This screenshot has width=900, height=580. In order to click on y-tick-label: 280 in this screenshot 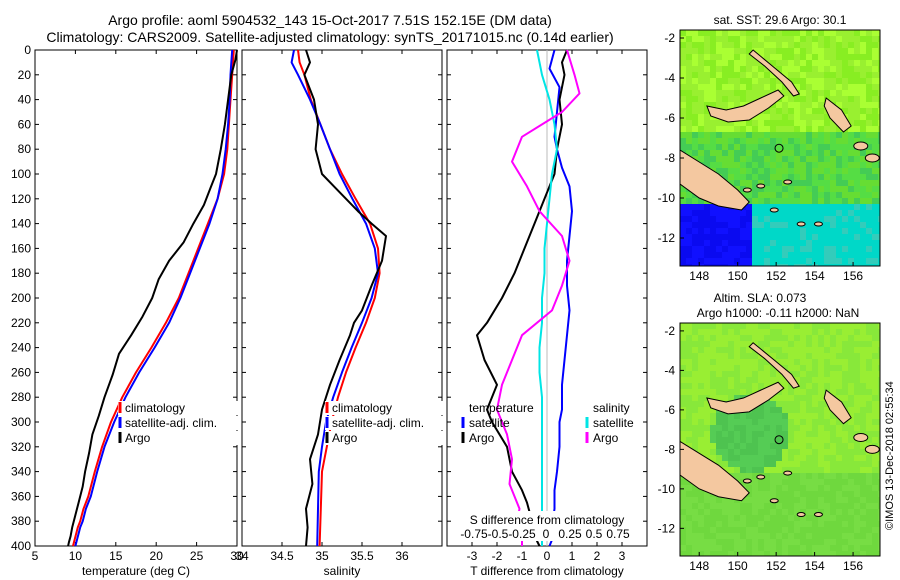, I will do `click(21, 397)`.